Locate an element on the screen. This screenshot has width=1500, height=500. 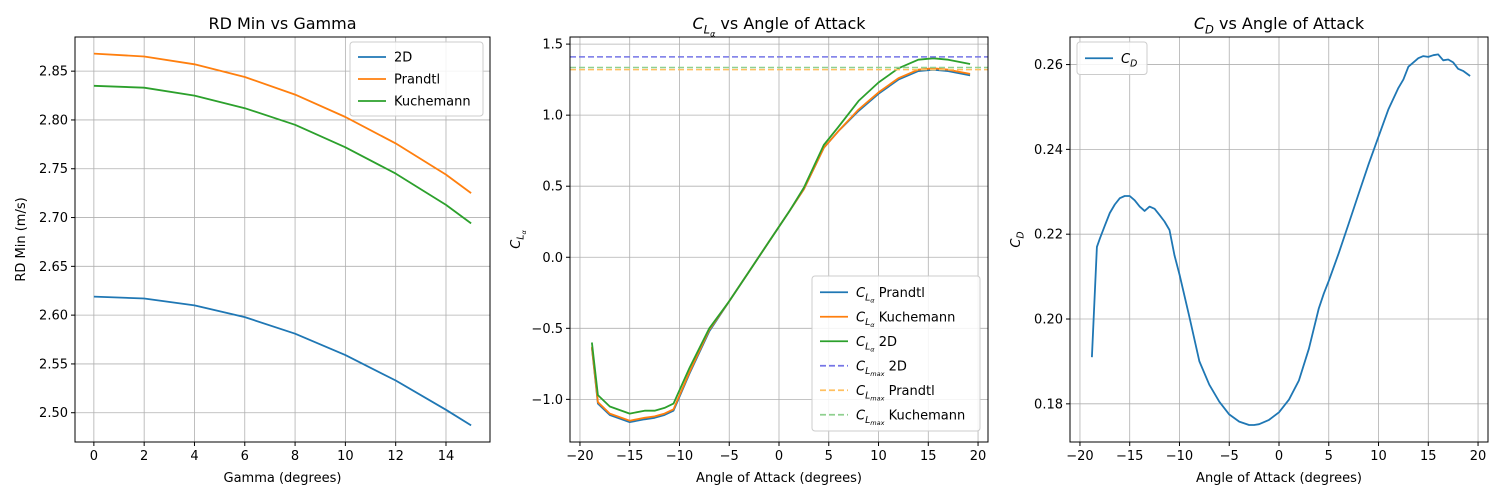
chart-title: CLα vs Angle of Attack is located at coordinates (779, 26).